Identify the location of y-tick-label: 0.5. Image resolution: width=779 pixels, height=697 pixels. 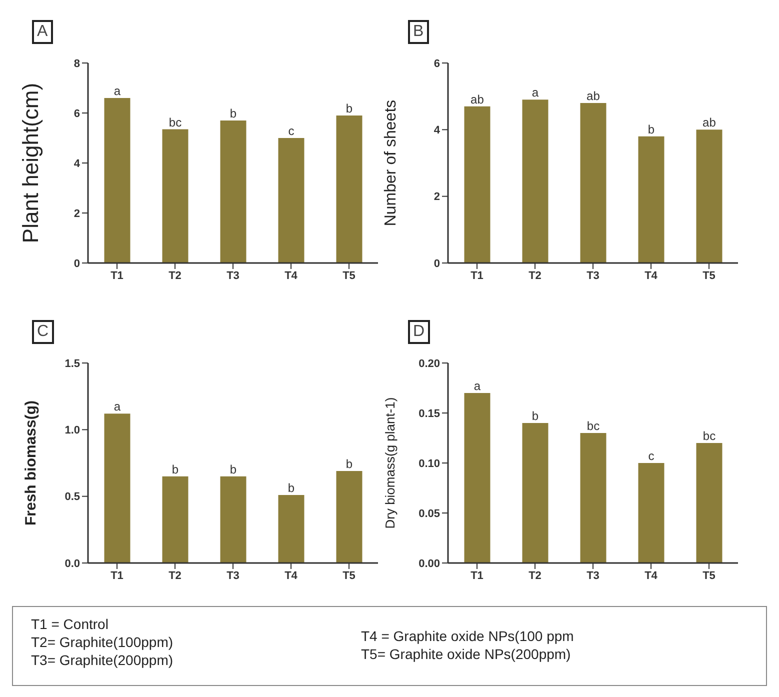
(72, 497).